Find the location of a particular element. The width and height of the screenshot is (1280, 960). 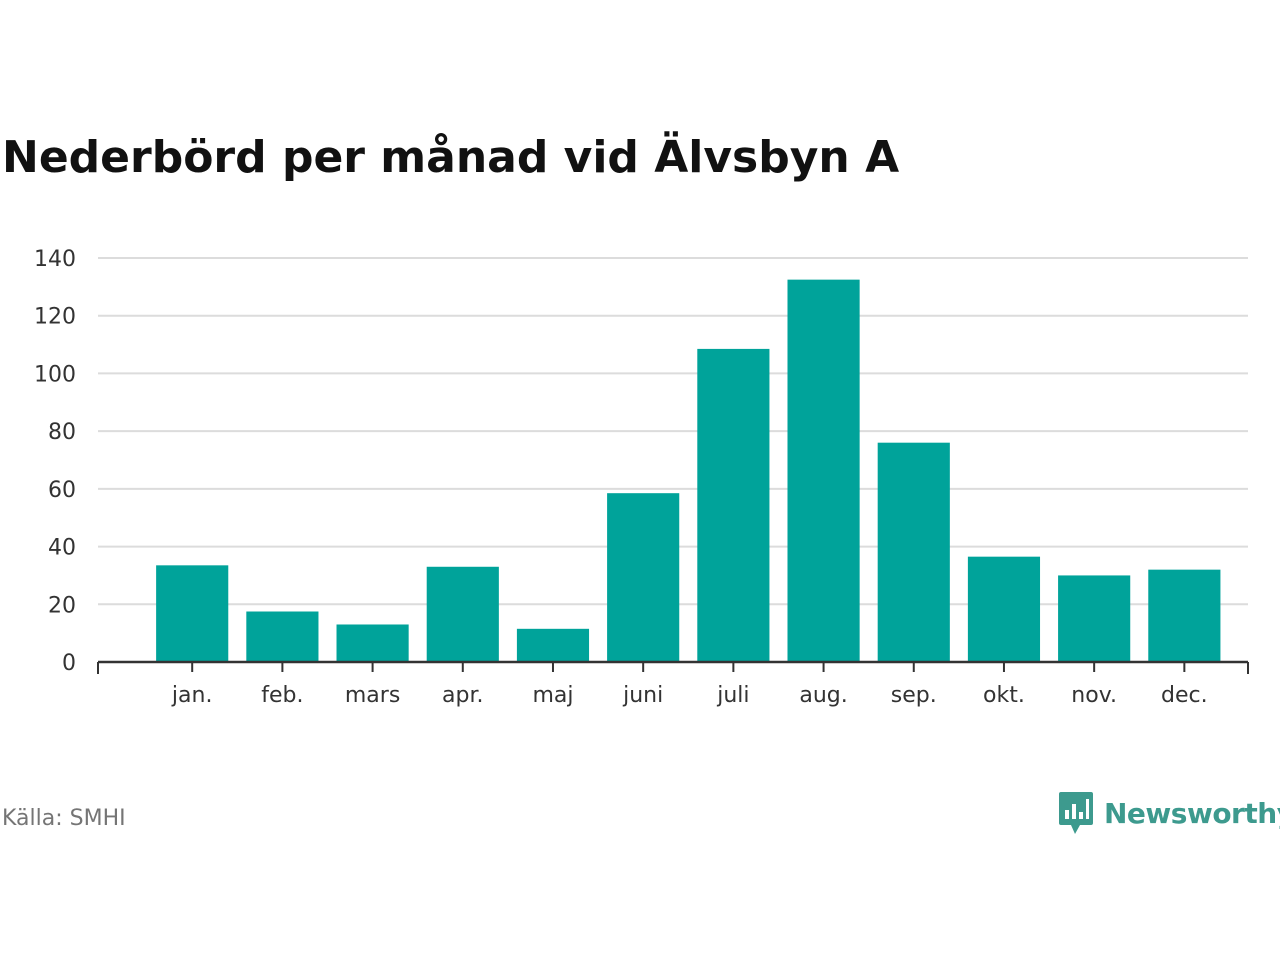

x-tick-label: okt. is located at coordinates (1004, 695).